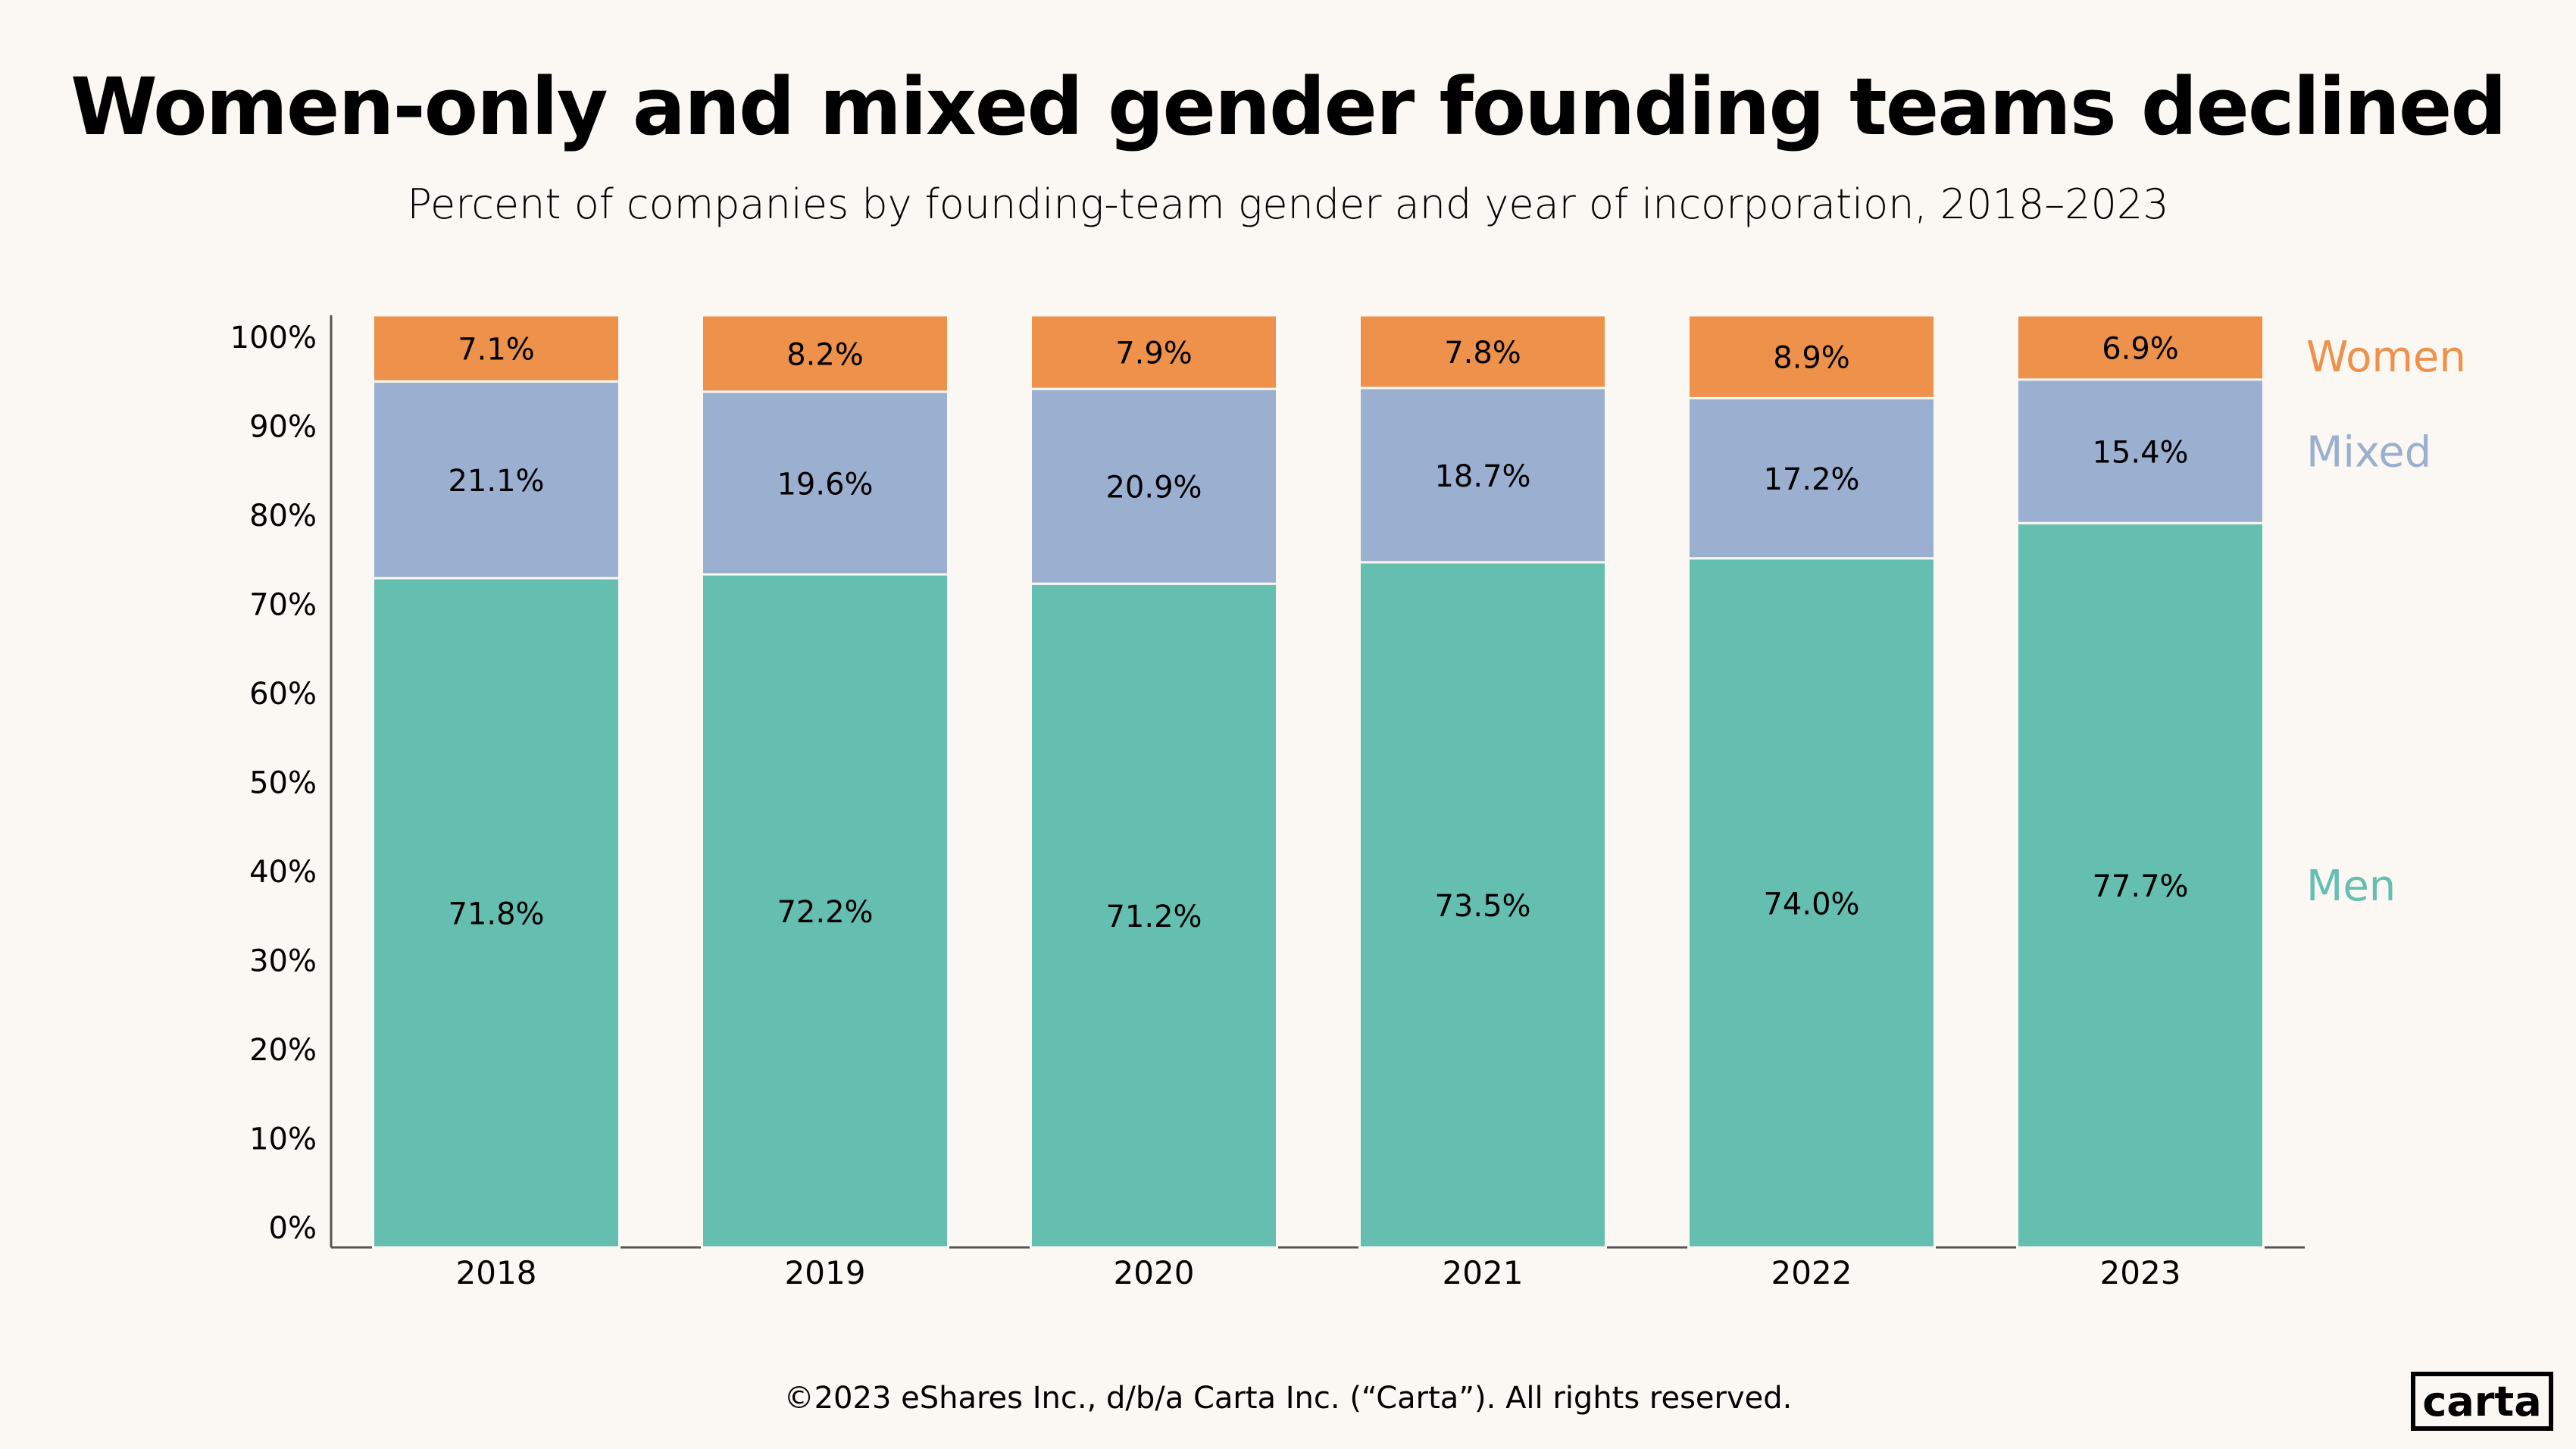  Describe the element at coordinates (1483, 1273) in the screenshot. I see `x-tick-label: 2021` at that location.